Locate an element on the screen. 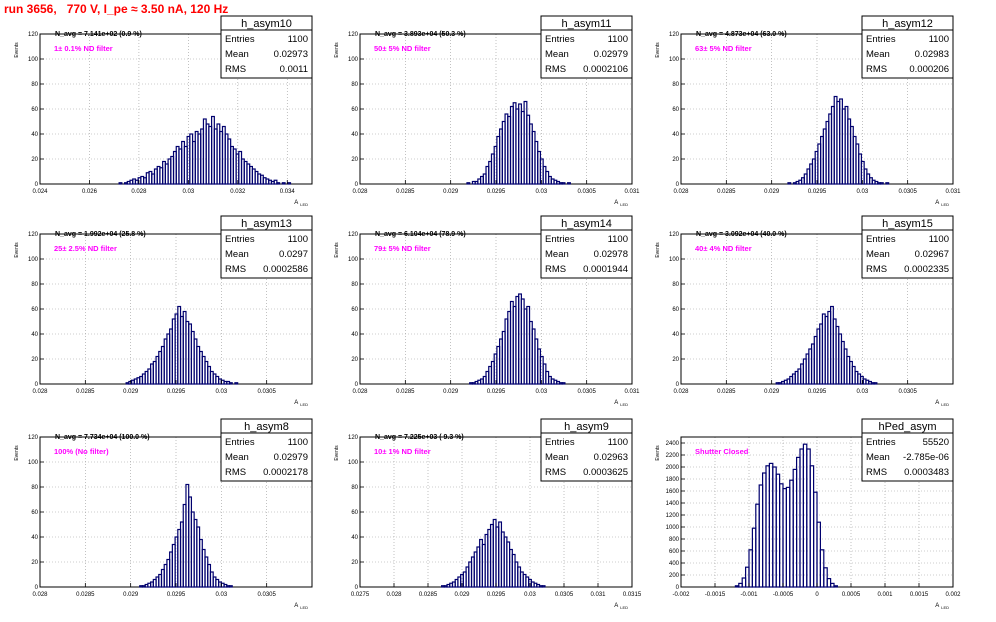  filter-note: 79± 5% ND filter is located at coordinates (402, 248).